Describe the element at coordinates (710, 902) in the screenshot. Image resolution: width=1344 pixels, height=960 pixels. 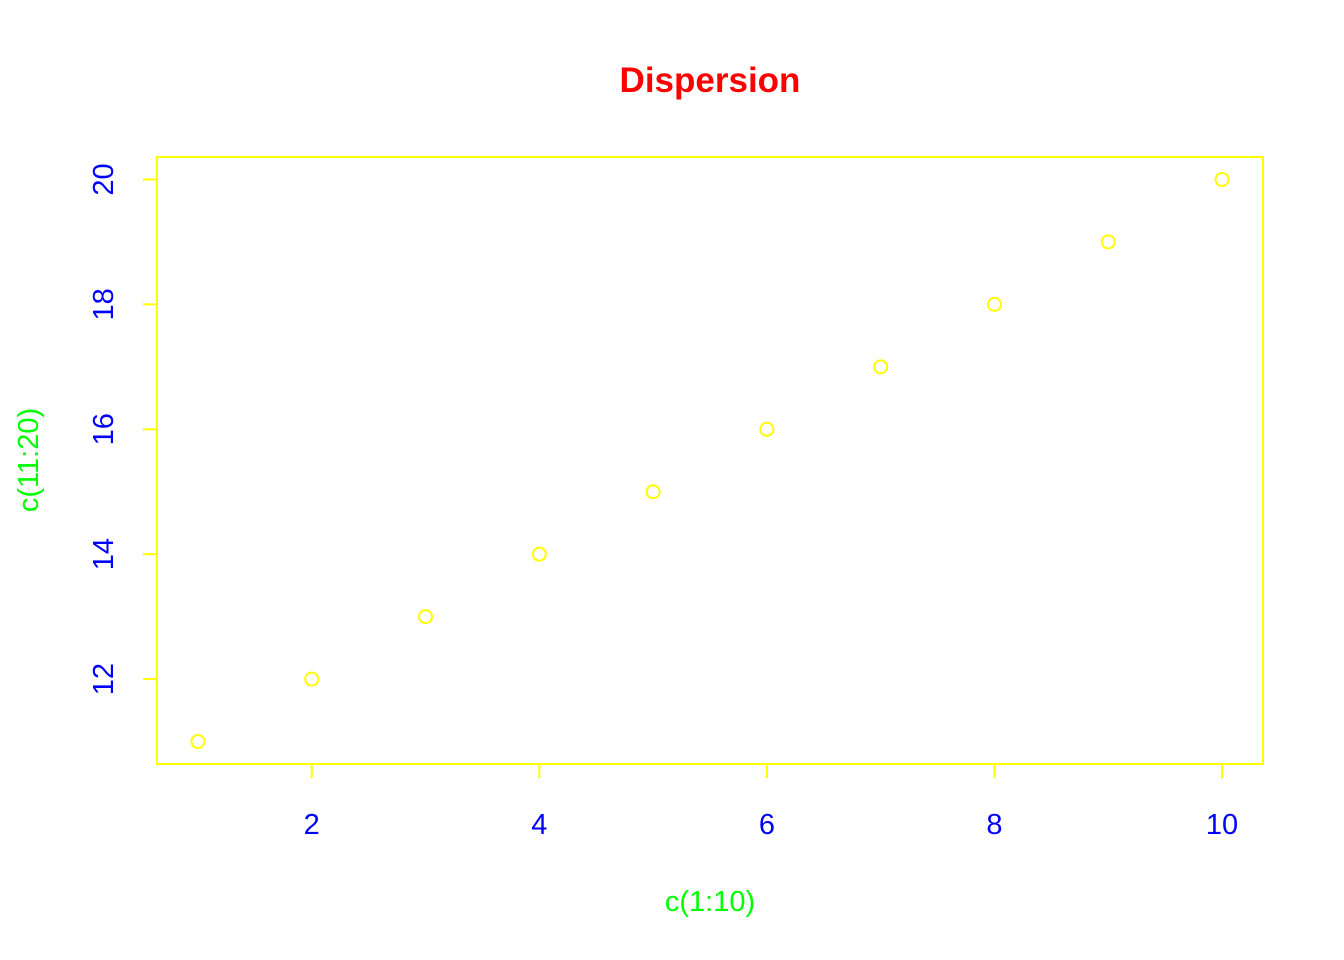
I see `x-axis-label: c(1:10)` at that location.